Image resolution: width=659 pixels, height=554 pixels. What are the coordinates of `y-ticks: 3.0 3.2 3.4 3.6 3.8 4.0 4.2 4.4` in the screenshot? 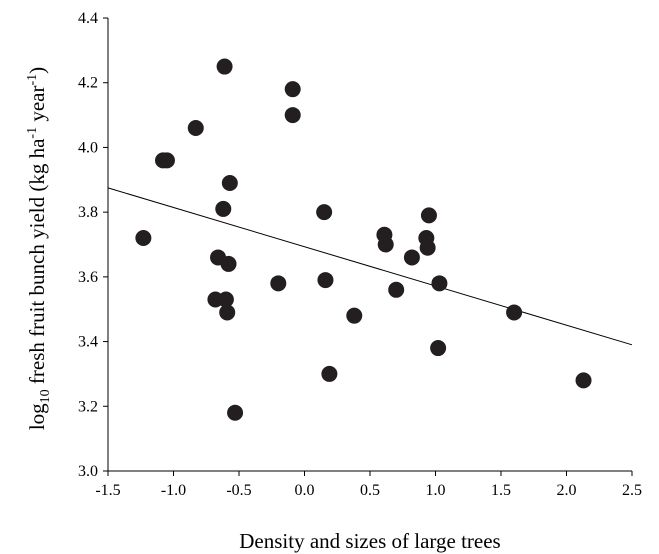 It's located at (93, 245).